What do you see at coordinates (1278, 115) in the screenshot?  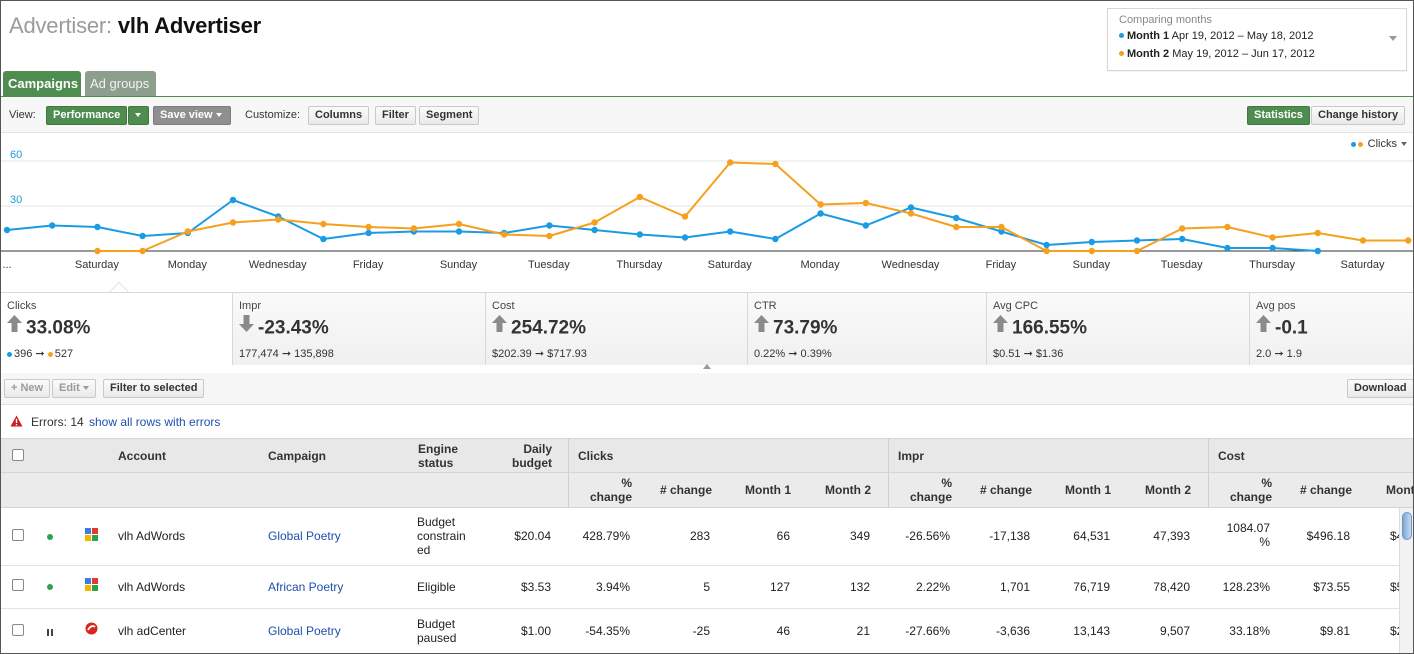 I see `statistics-button: Statistics` at bounding box center [1278, 115].